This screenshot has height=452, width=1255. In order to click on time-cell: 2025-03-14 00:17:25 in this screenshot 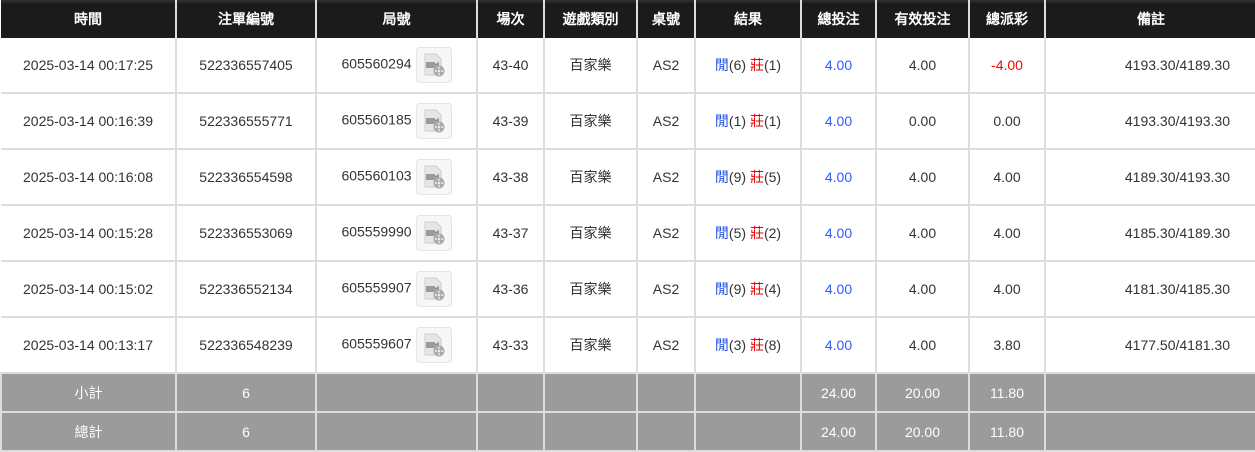, I will do `click(88, 66)`.